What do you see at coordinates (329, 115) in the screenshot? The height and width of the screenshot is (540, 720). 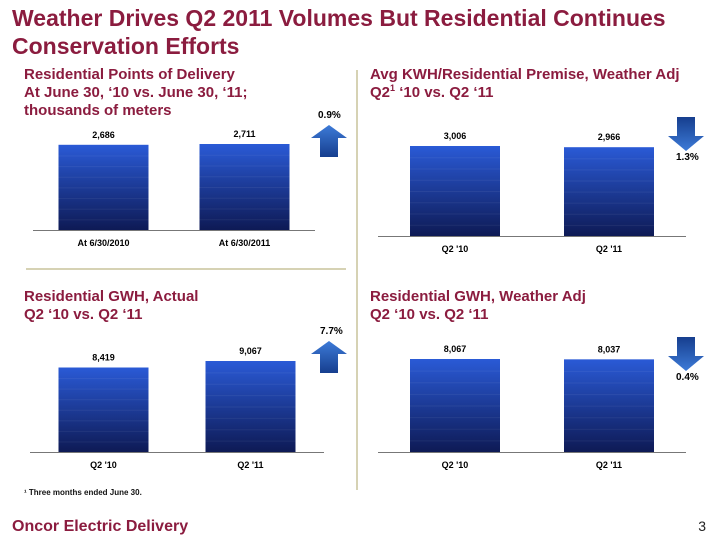 I see `panel-1-change-label: 0.9%` at bounding box center [329, 115].